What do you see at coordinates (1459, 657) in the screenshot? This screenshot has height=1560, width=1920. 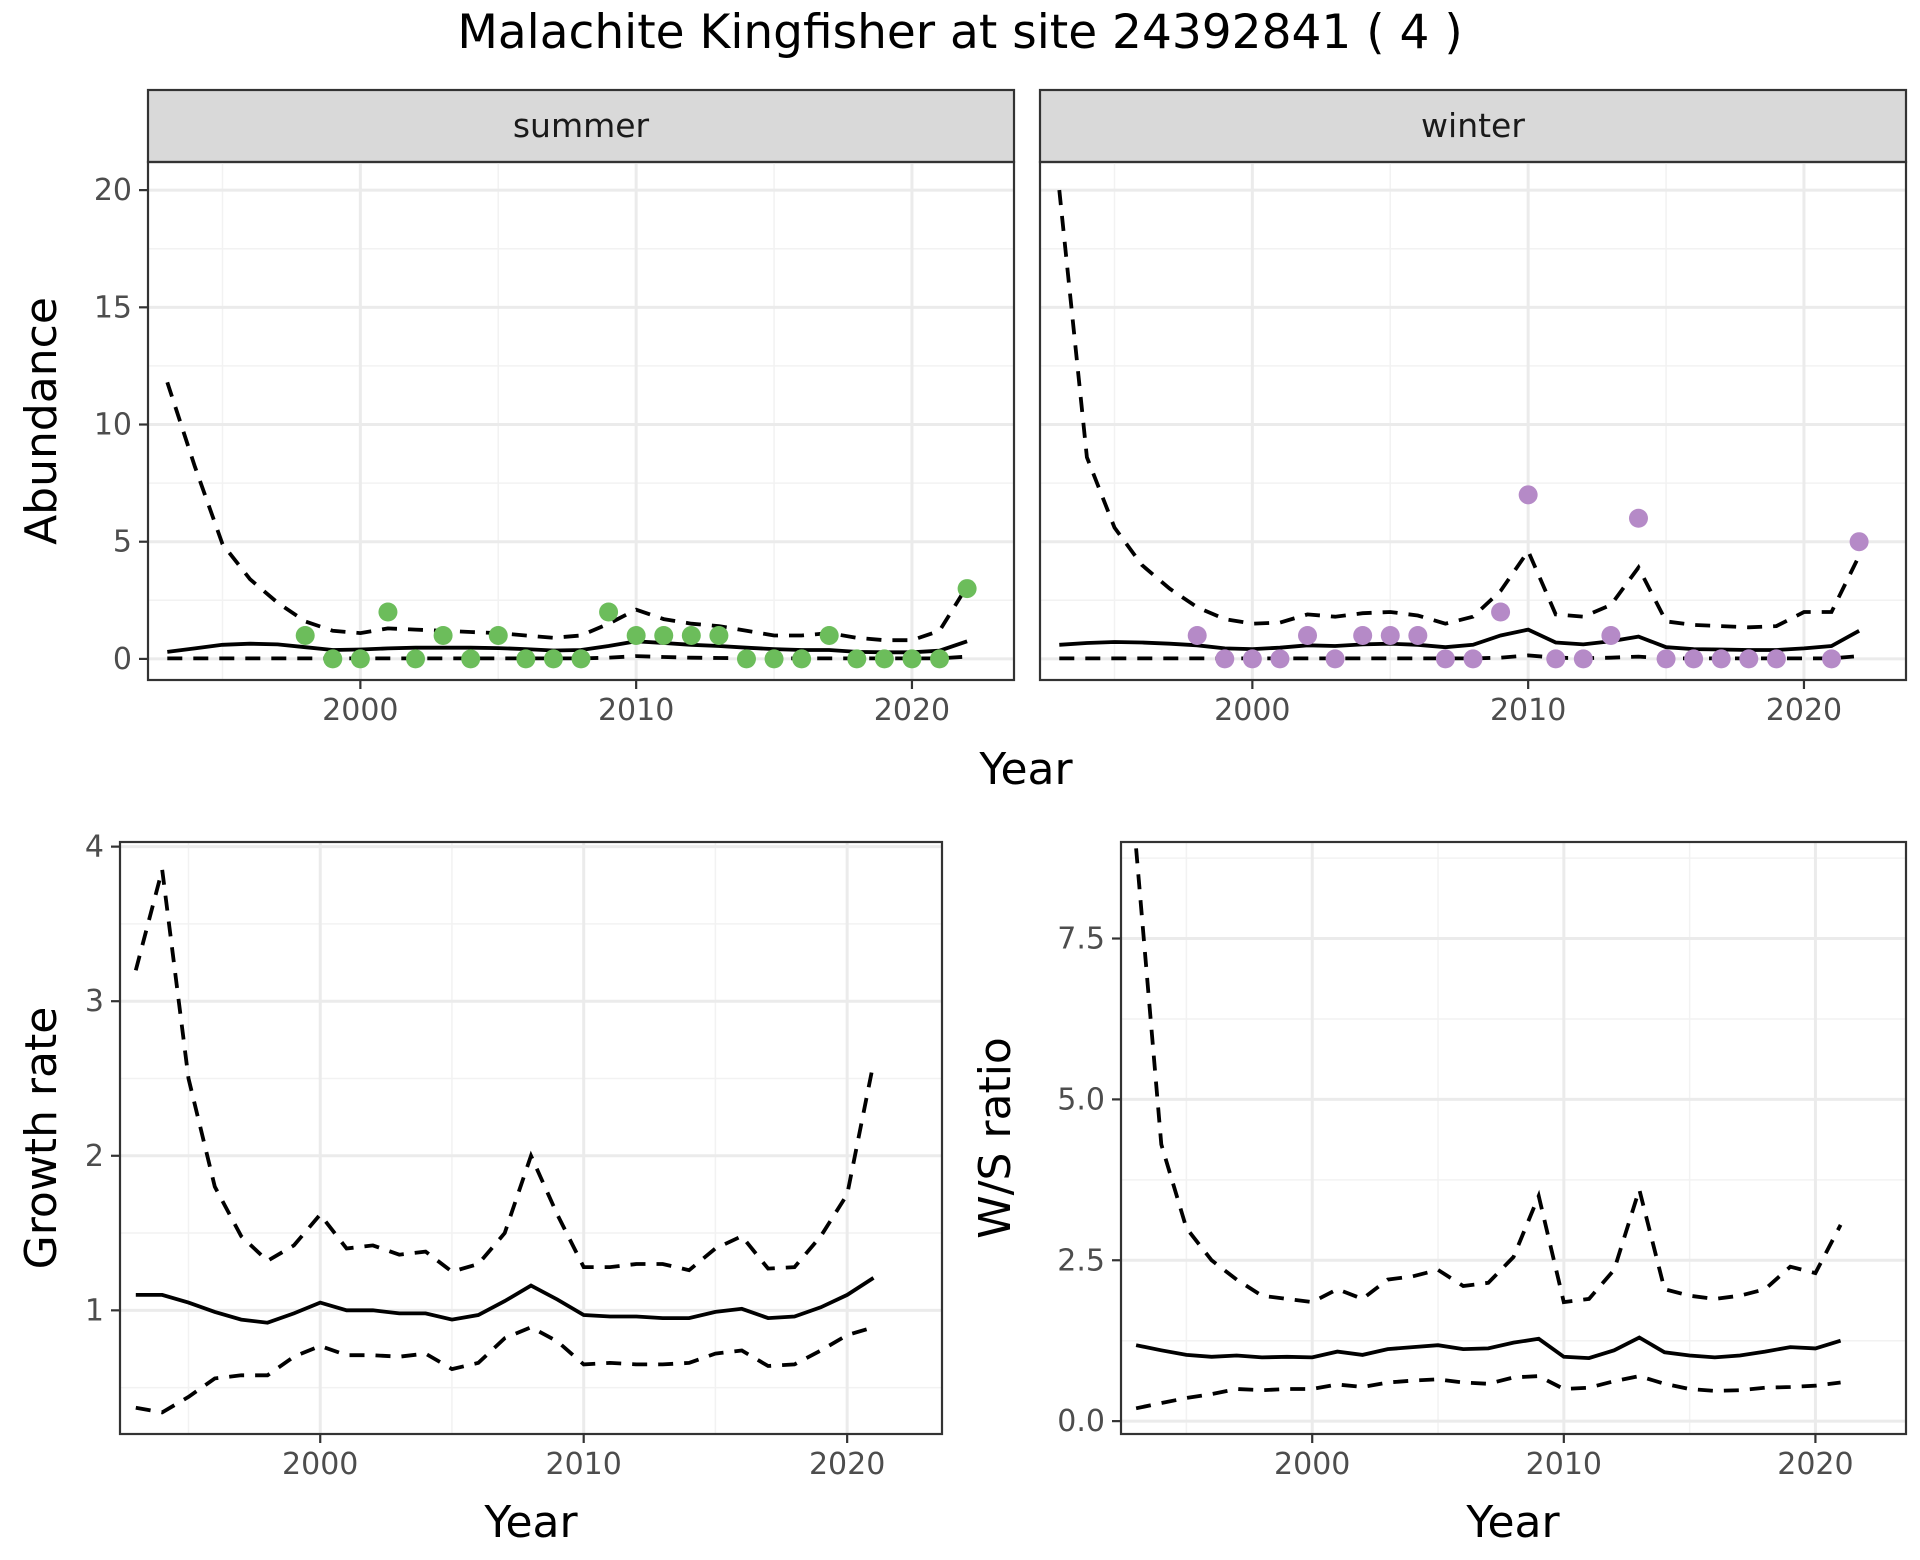 I see `winter-lower-line` at bounding box center [1459, 657].